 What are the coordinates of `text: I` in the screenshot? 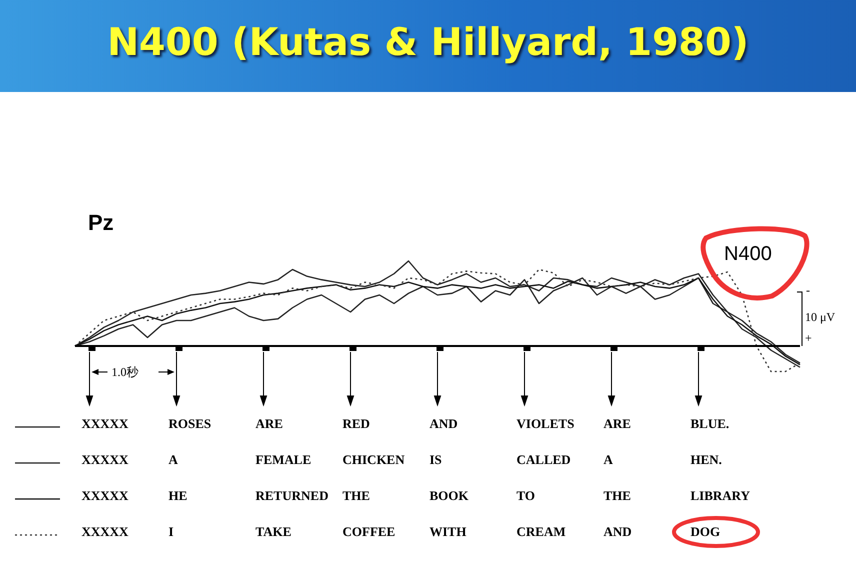 It's located at (171, 532).